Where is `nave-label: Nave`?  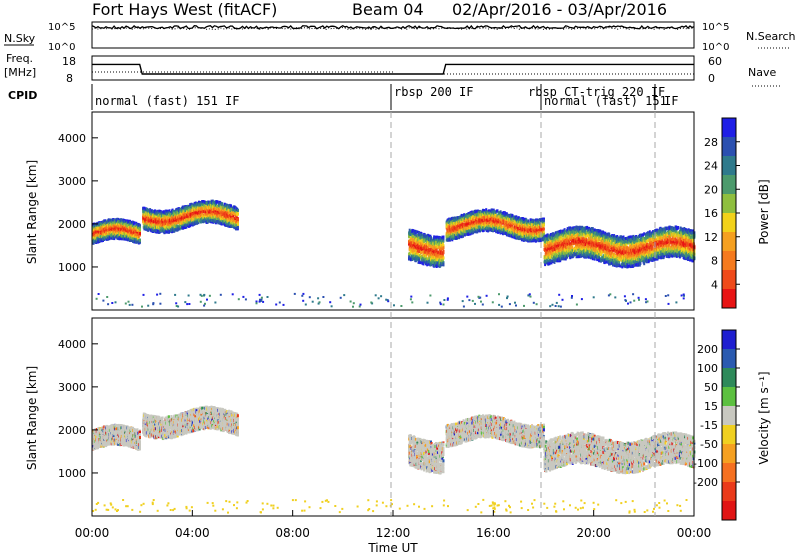 nave-label: Nave is located at coordinates (762, 72).